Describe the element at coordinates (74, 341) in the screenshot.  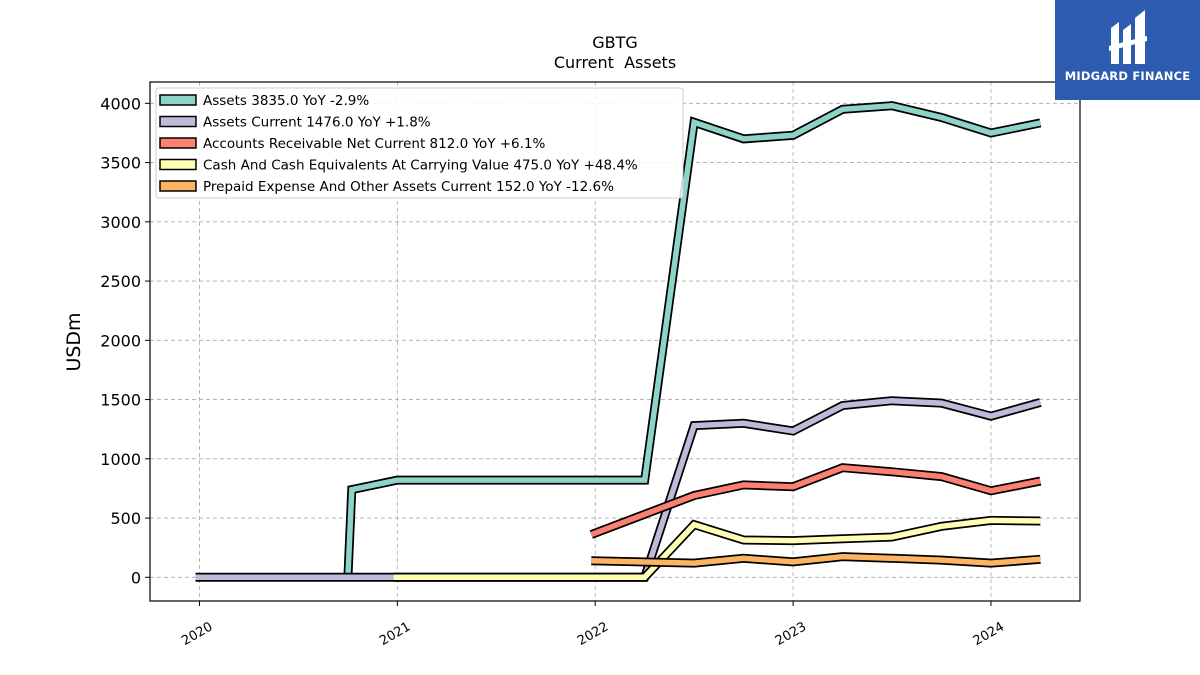
I see `y-axis-label: USDm` at that location.